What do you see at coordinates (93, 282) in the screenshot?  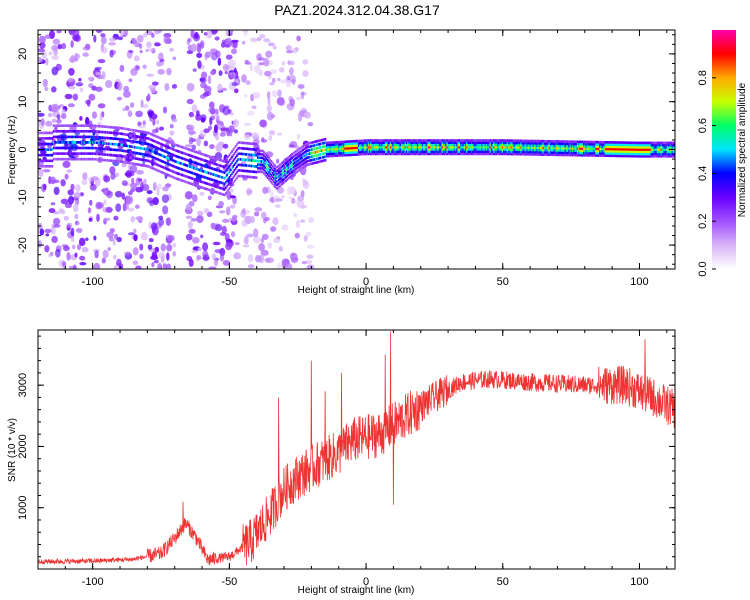 I see `x-tick-label: -100` at bounding box center [93, 282].